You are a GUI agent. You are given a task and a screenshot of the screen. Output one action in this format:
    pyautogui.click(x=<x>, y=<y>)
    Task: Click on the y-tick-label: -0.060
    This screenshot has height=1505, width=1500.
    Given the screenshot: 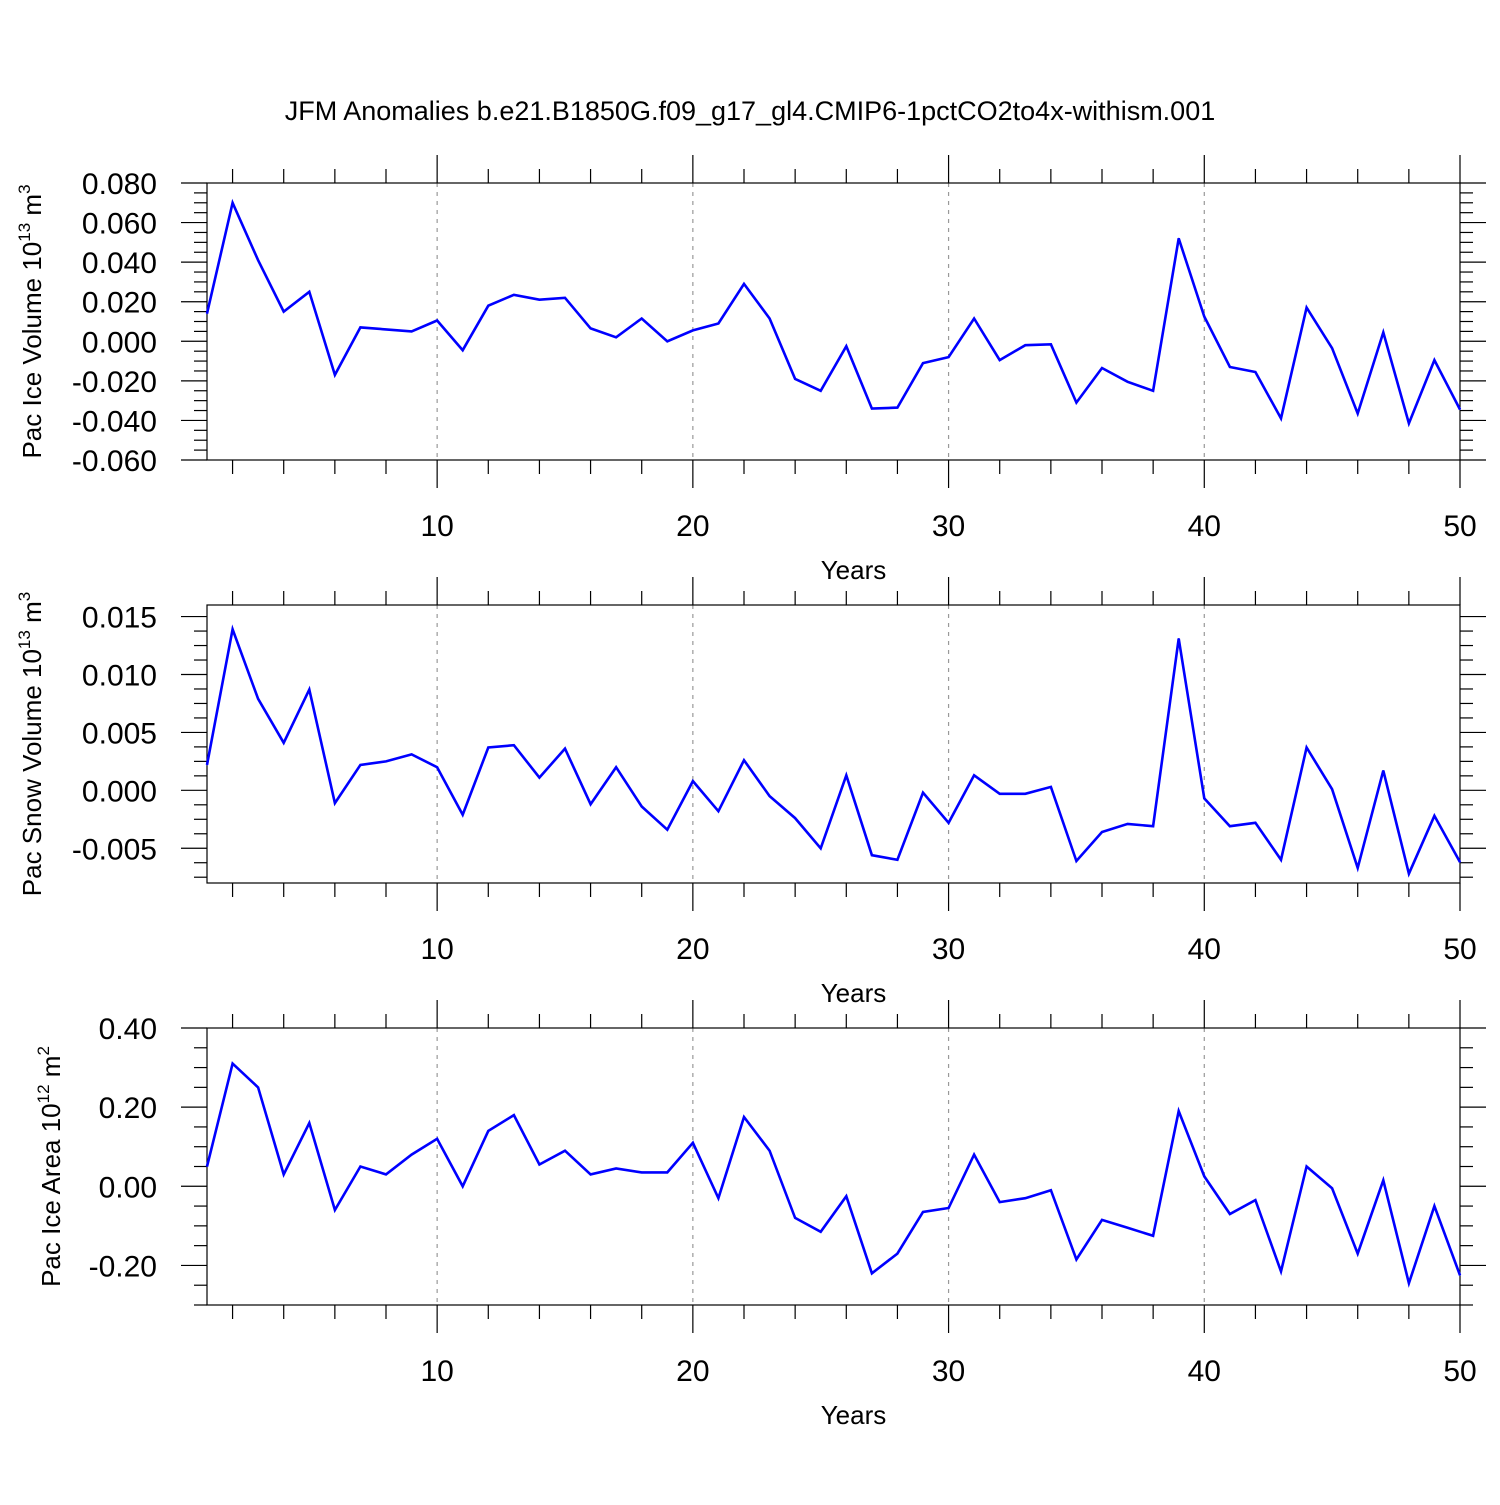 What is the action you would take?
    pyautogui.click(x=114, y=461)
    